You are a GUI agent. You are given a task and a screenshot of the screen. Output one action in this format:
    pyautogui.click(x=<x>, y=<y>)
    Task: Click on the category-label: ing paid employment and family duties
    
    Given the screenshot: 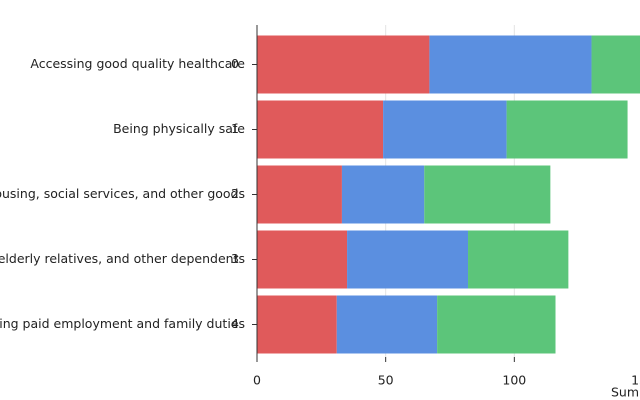 What is the action you would take?
    pyautogui.click(x=122, y=323)
    